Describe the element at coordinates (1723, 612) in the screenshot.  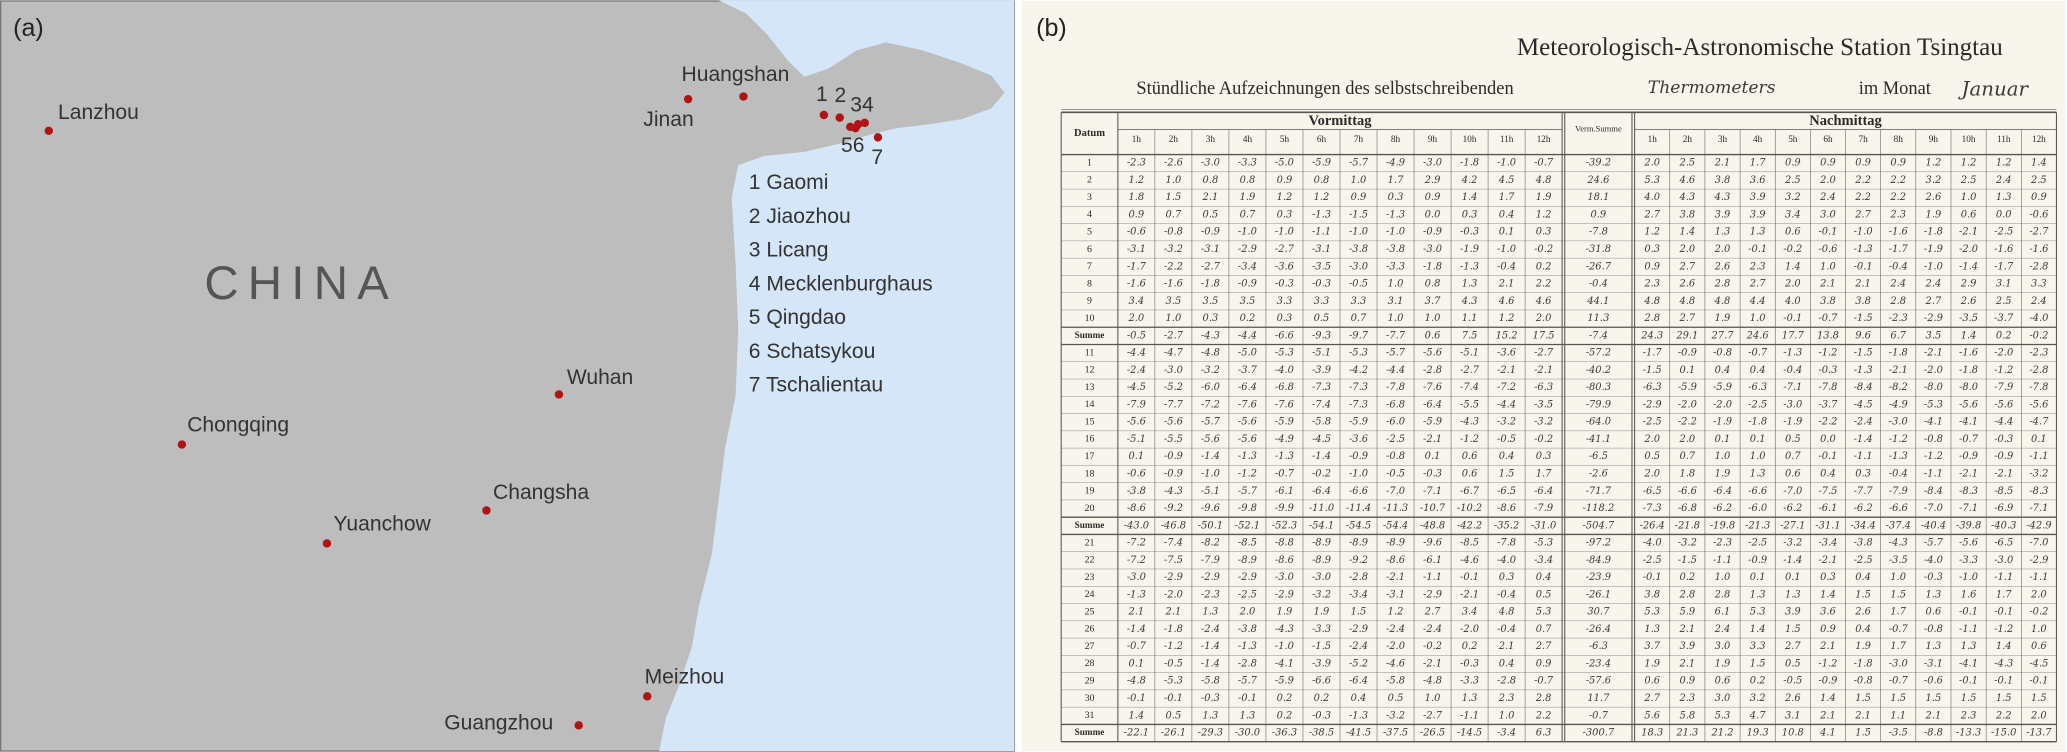
I see `reading: 6.1` at that location.